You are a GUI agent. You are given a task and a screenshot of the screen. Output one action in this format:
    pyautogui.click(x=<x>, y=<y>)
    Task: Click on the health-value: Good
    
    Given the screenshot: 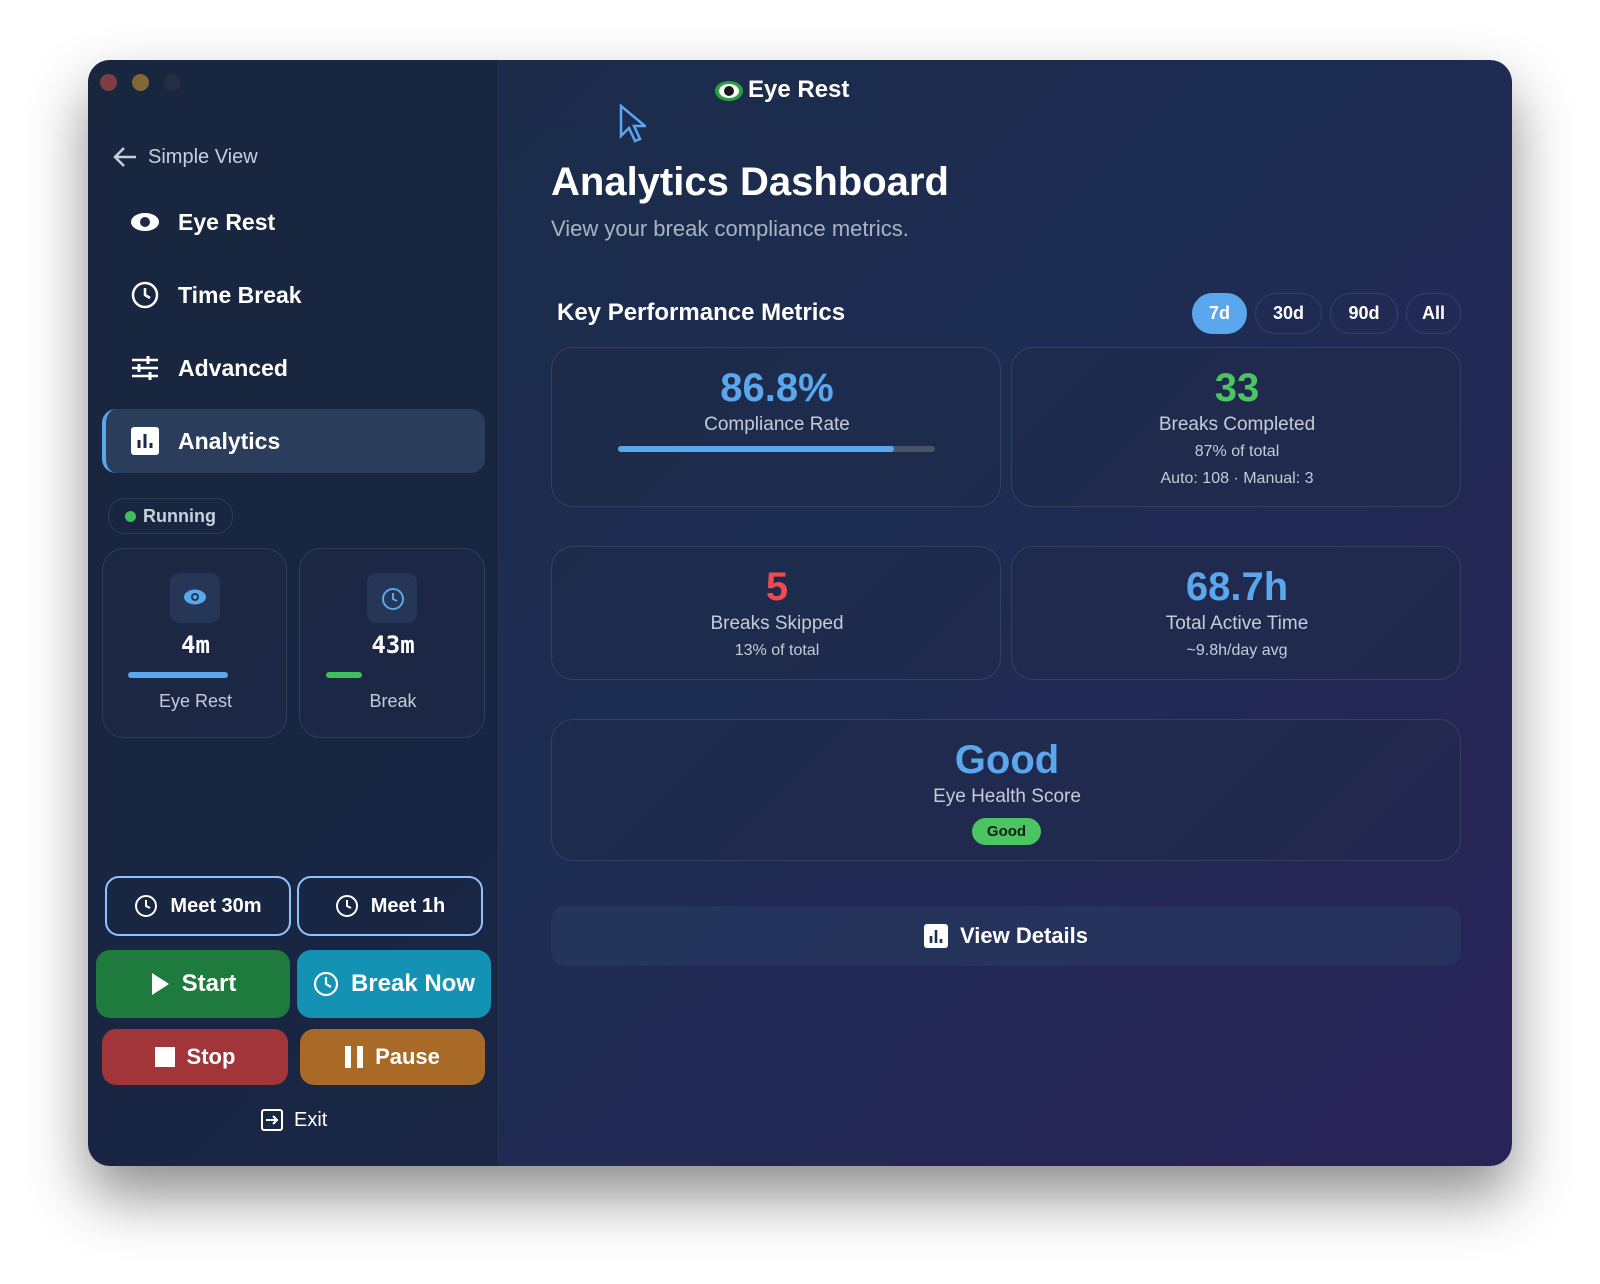 What is the action you would take?
    pyautogui.click(x=1007, y=760)
    